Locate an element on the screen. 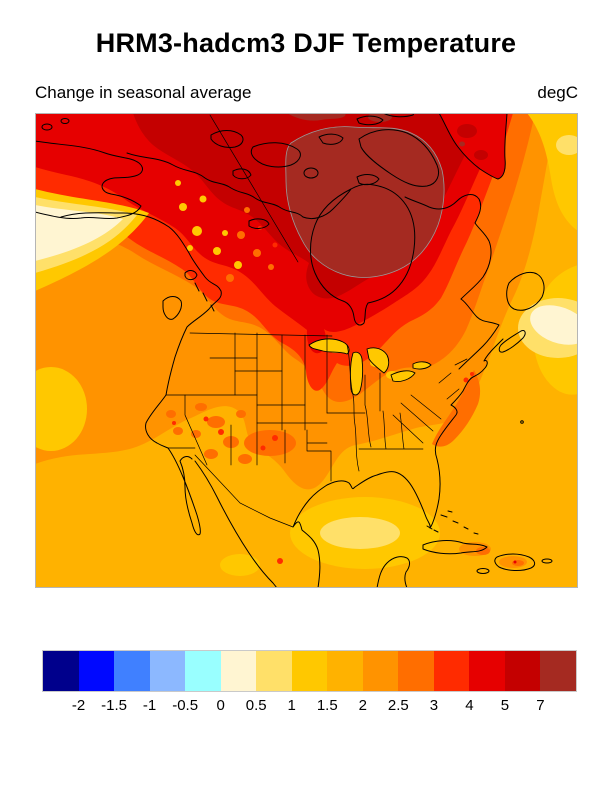 This screenshot has height=792, width=612. lake-superior is located at coordinates (329, 346).